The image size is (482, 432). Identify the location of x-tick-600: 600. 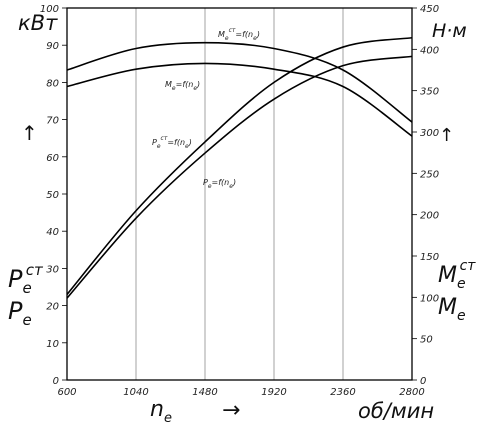
(66, 392).